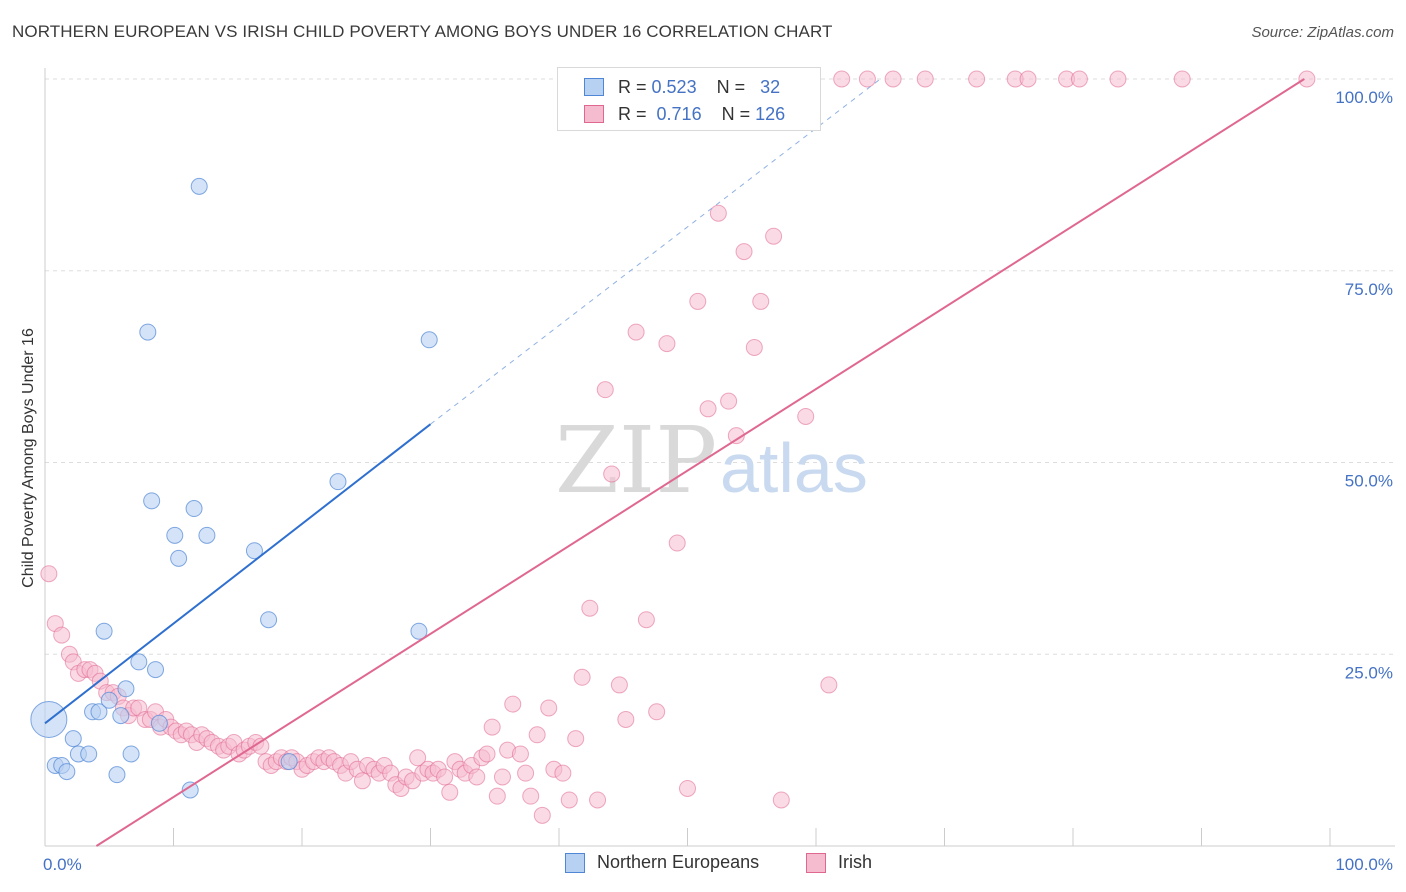 This screenshot has width=1406, height=892. I want to click on legend-n-value: 32, so click(770, 86).